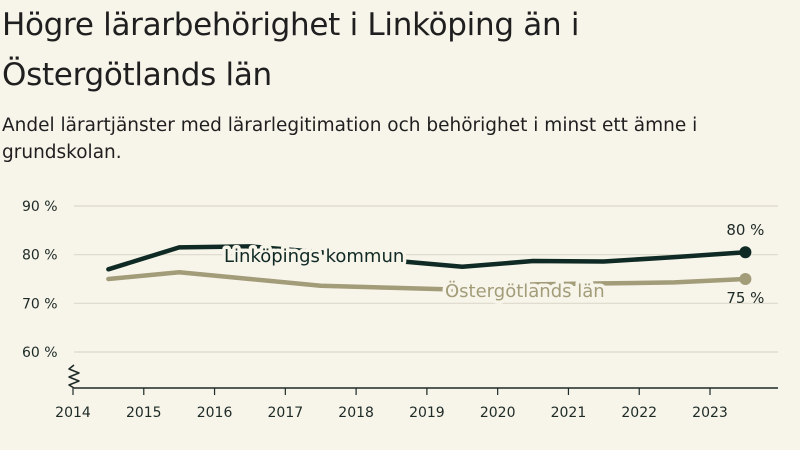  Describe the element at coordinates (498, 413) in the screenshot. I see `x-tick-label: 2020` at that location.